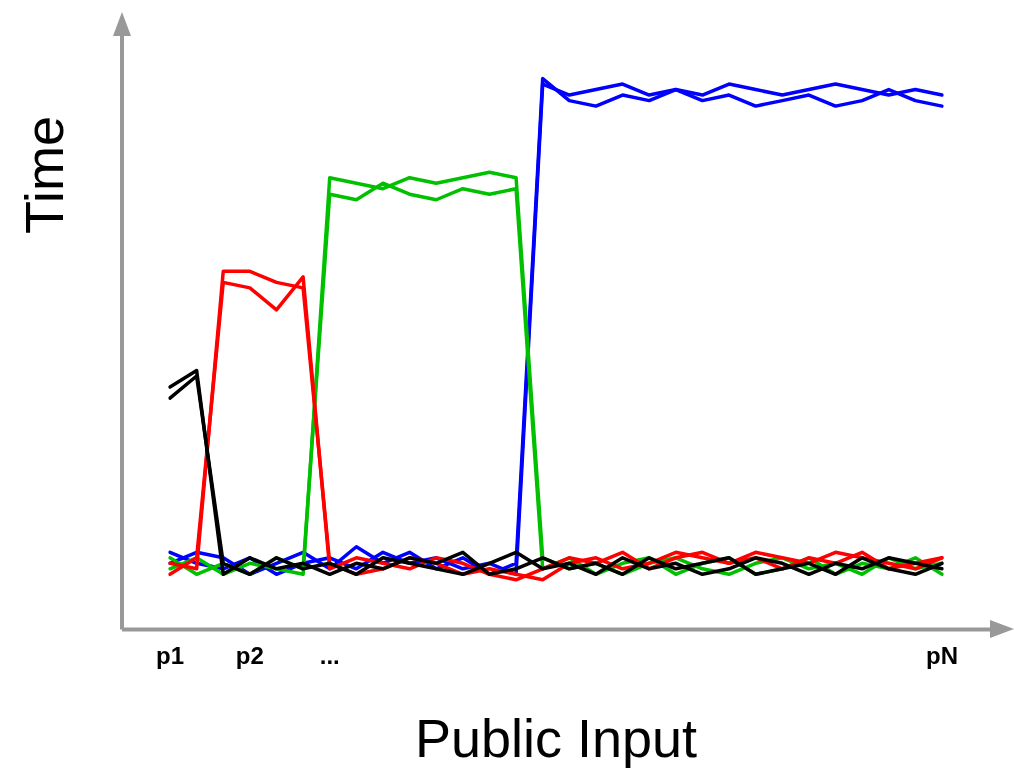  I want to click on x-tick-label: p1, so click(170, 656).